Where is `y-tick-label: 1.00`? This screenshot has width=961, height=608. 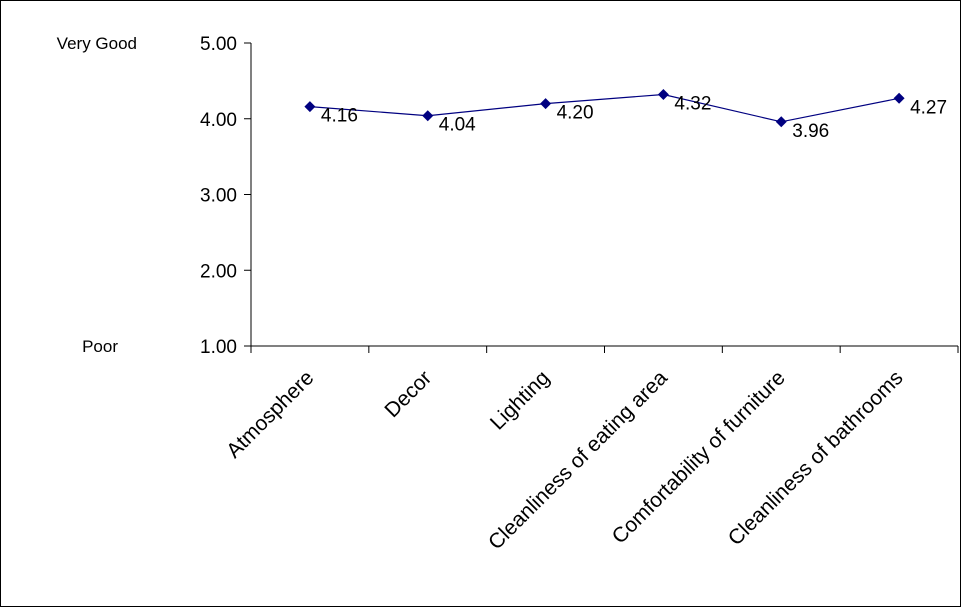 y-tick-label: 1.00 is located at coordinates (218, 347).